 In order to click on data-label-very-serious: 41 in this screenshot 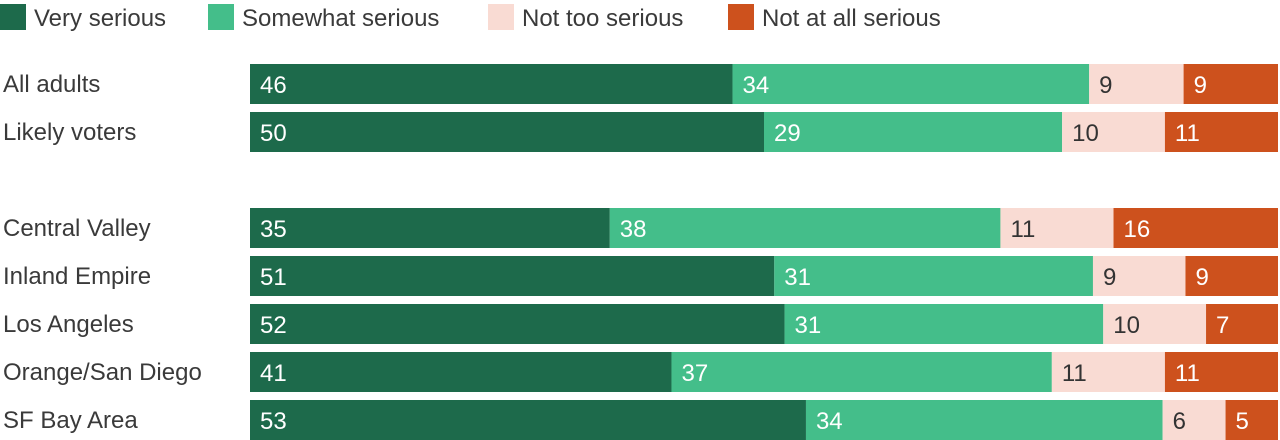, I will do `click(273, 373)`.